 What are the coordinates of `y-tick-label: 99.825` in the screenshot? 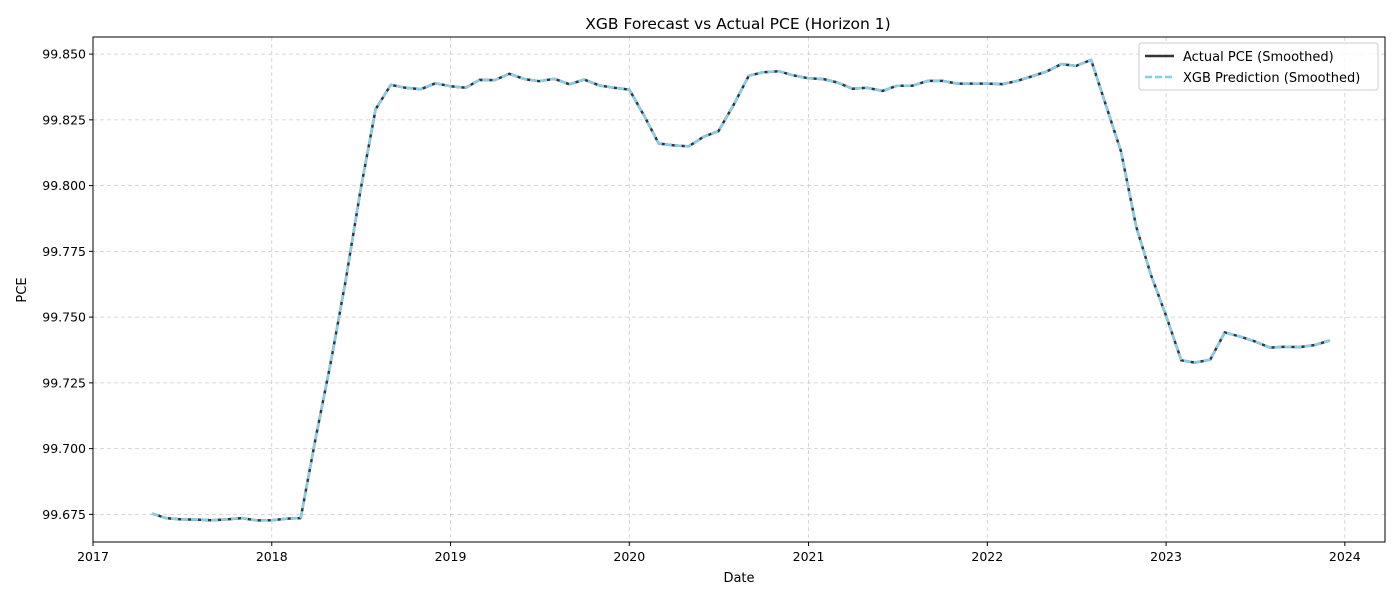 It's located at (64, 119).